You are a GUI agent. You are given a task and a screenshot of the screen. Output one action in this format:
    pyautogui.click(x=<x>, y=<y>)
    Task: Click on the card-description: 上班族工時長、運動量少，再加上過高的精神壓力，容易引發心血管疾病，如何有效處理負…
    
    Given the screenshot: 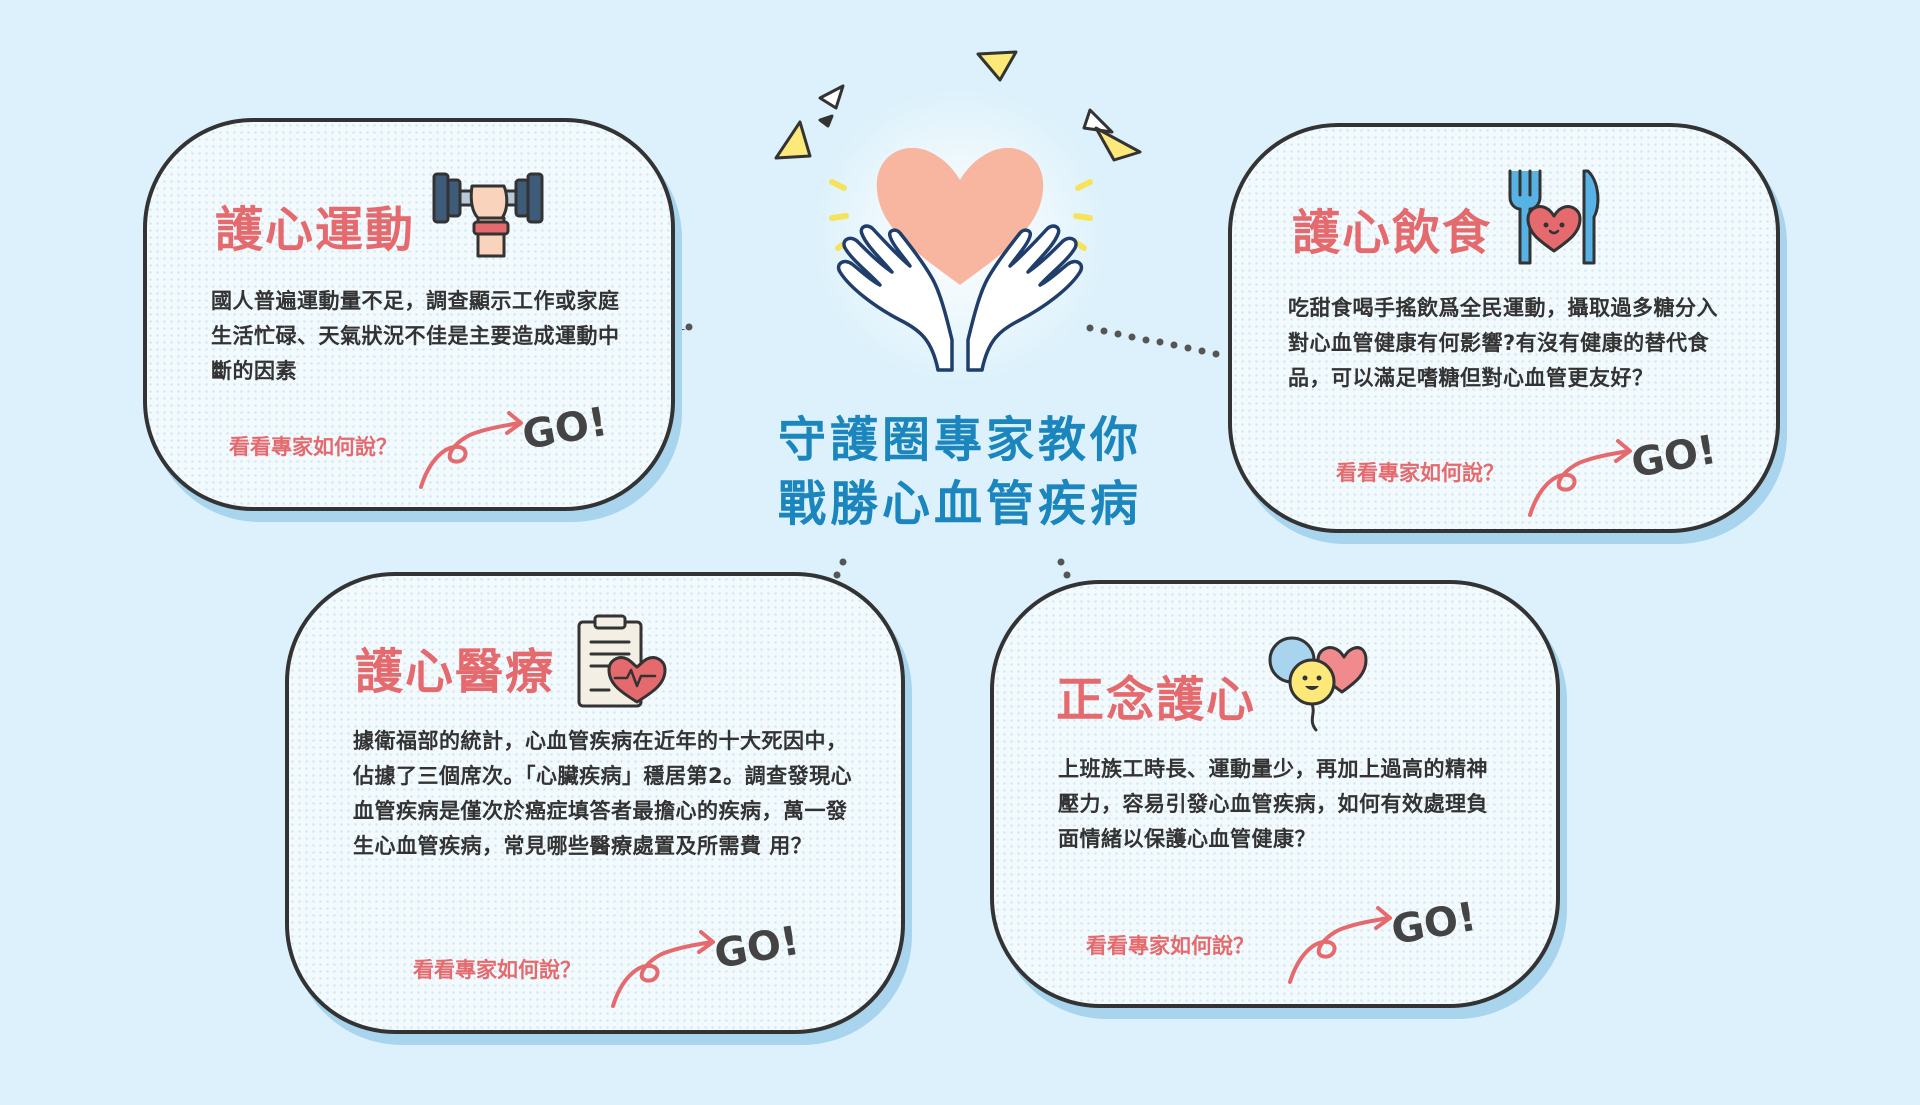 What is the action you would take?
    pyautogui.click(x=1273, y=804)
    